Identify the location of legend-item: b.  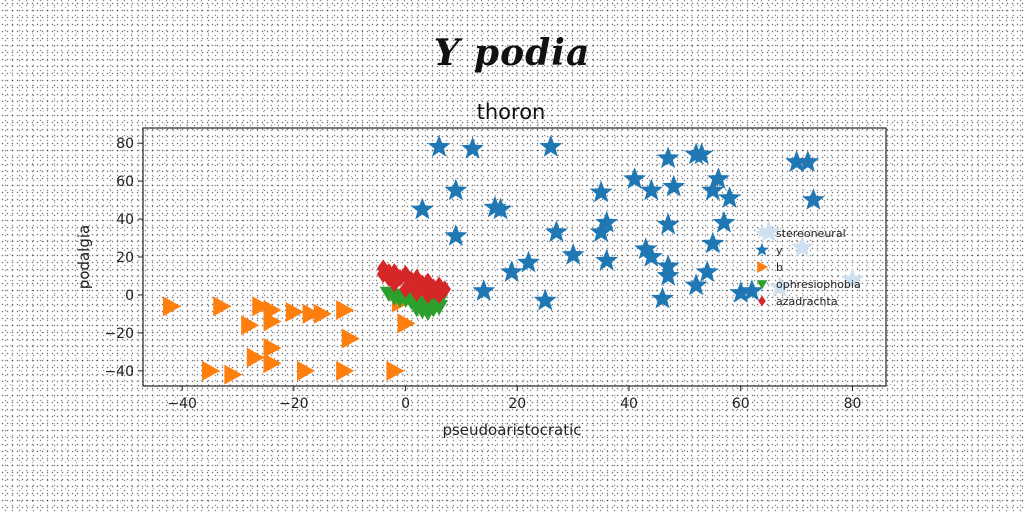
(770, 267).